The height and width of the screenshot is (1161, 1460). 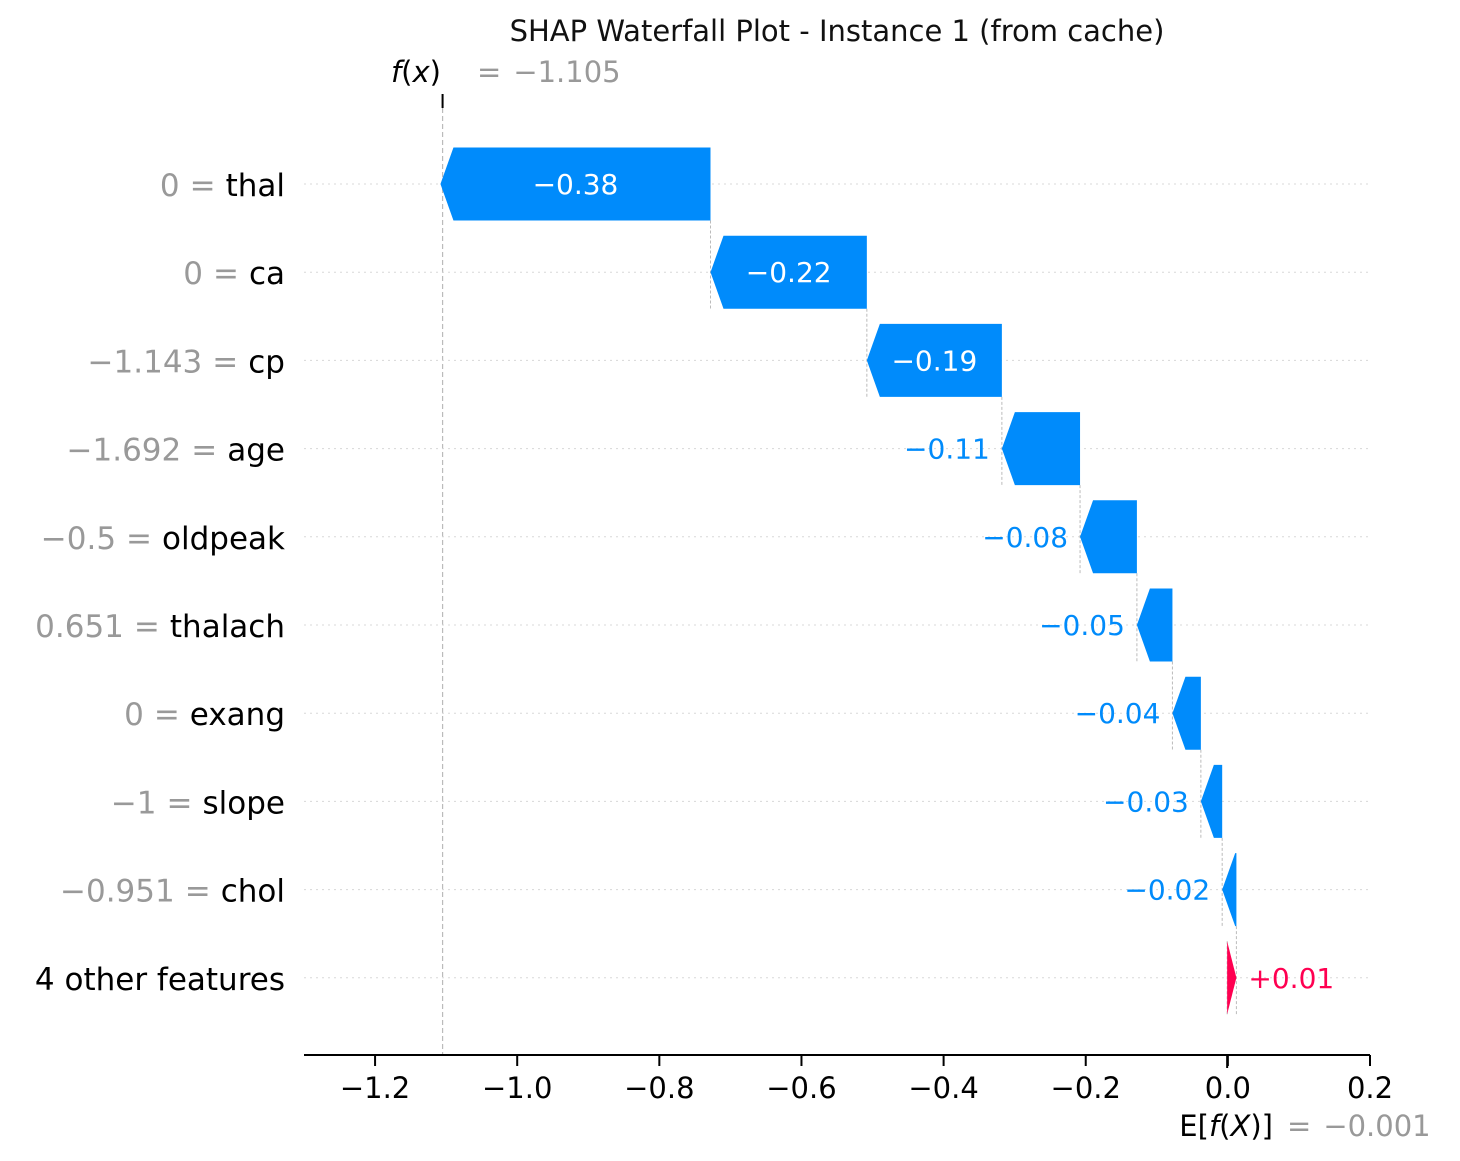 I want to click on feature-name: thal, so click(x=255, y=186).